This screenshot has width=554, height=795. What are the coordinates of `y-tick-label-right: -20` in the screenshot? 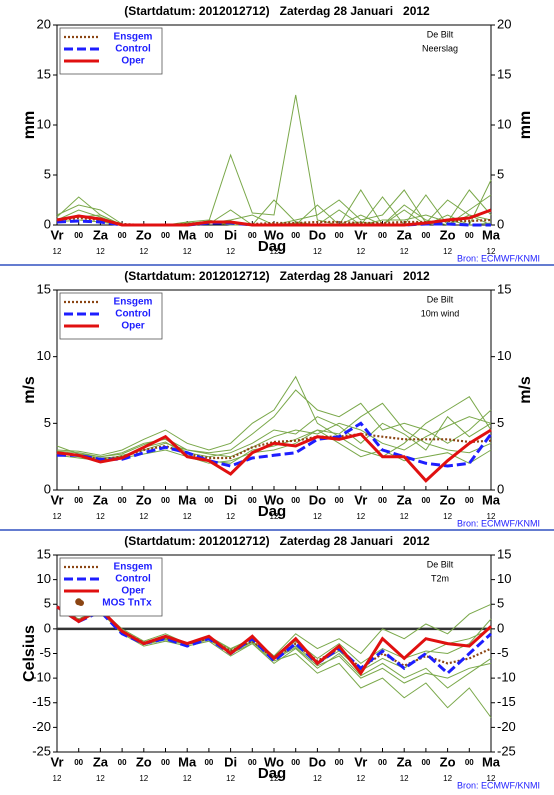 It's located at (506, 726).